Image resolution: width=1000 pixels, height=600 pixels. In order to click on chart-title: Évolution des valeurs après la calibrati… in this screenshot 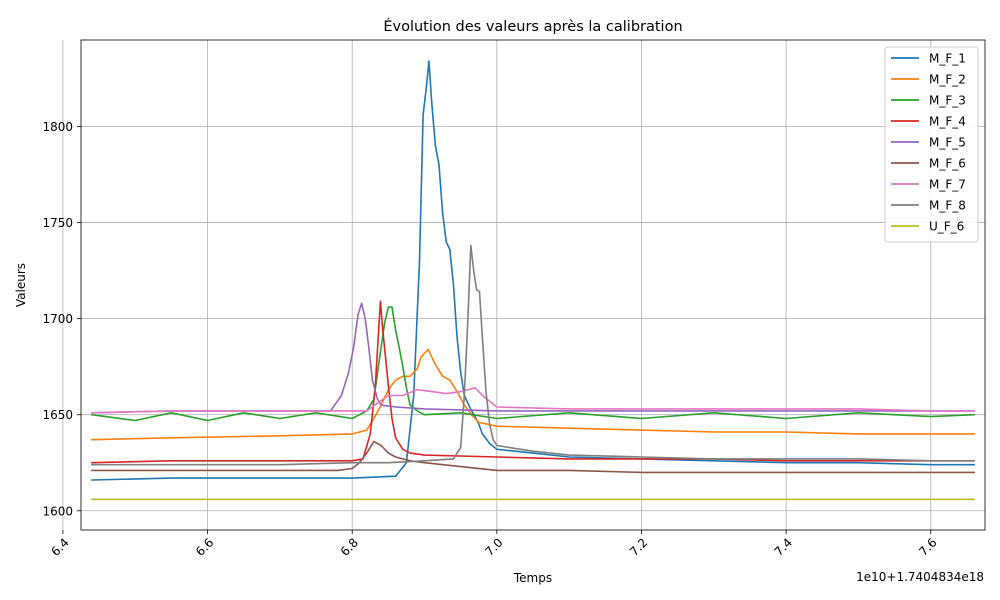, I will do `click(532, 26)`.